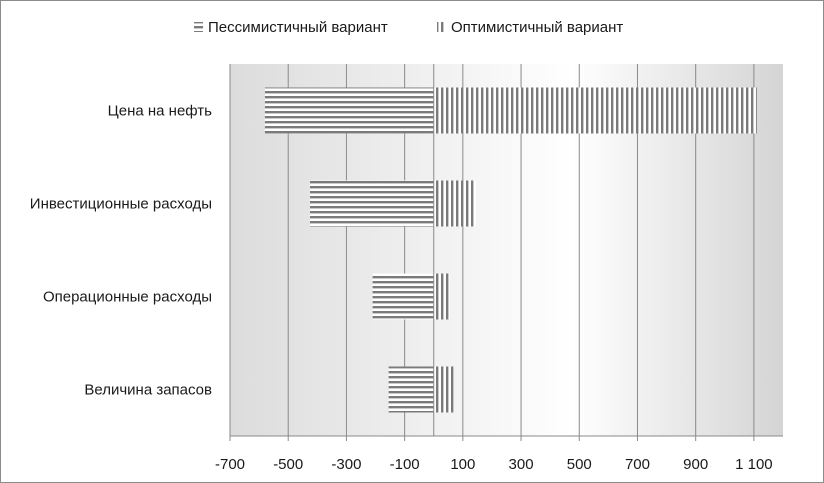 This screenshot has height=483, width=824. What do you see at coordinates (695, 464) in the screenshot?
I see `x-tick-label: 900` at bounding box center [695, 464].